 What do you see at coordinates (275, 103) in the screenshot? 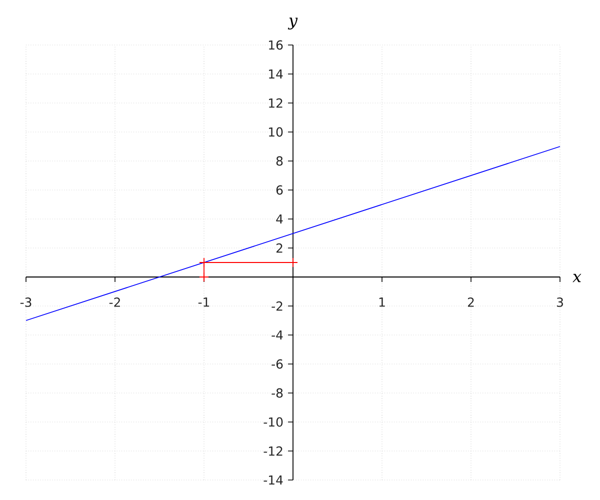
I see `y-tick-label: 12` at bounding box center [275, 103].